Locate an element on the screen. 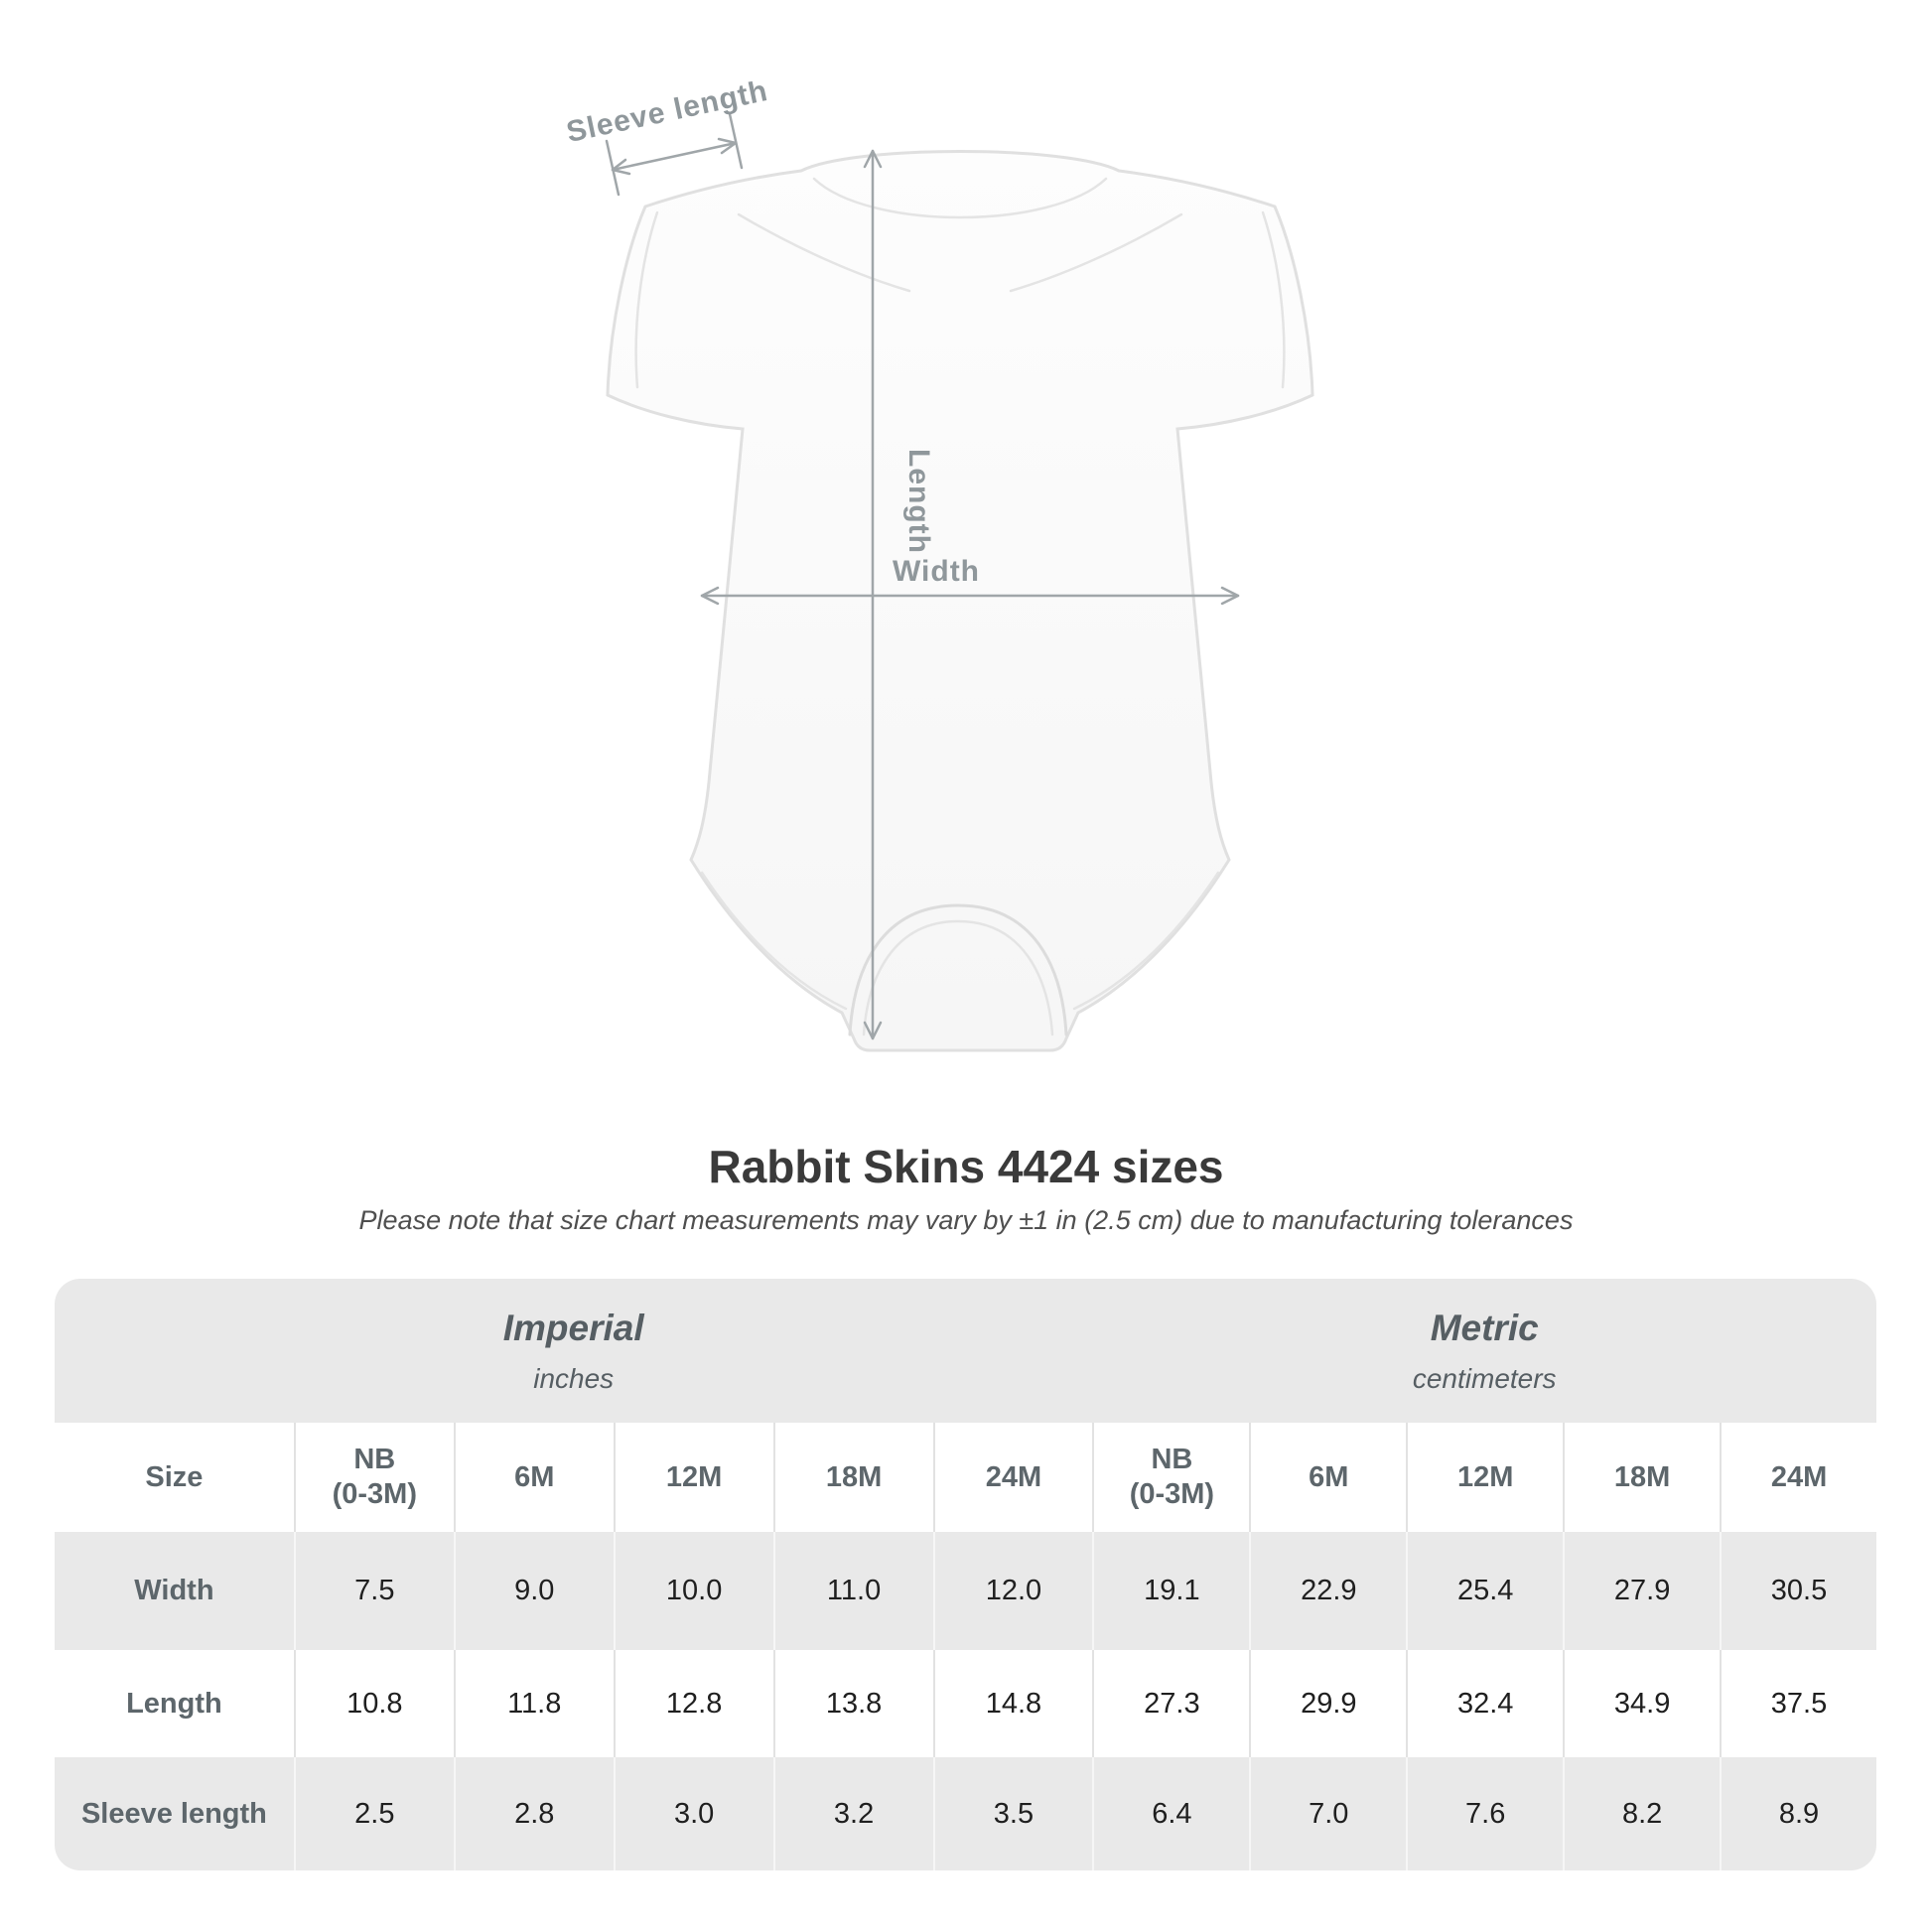 This screenshot has width=1932, height=1932. table-cell: 10.8 is located at coordinates (373, 1703).